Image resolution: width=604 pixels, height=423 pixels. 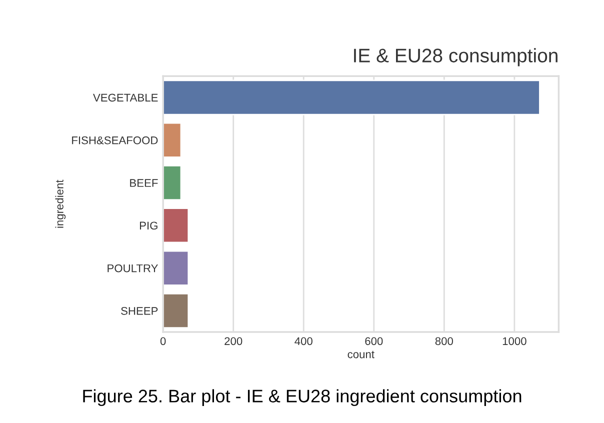 What do you see at coordinates (303, 341) in the screenshot?
I see `x-tick-label: 400` at bounding box center [303, 341].